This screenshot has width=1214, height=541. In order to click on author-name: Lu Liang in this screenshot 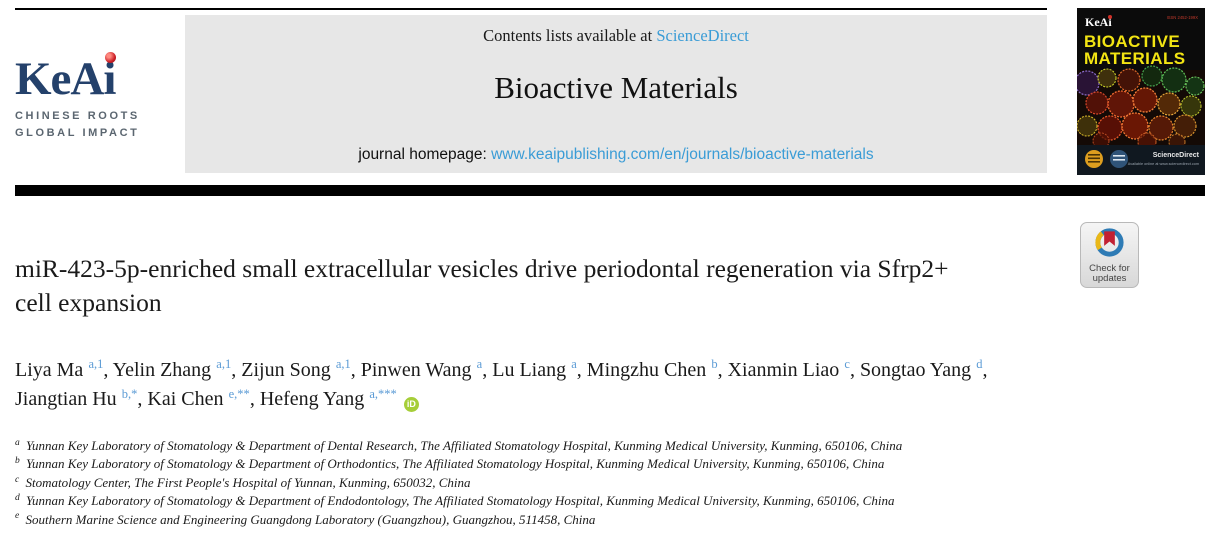, I will do `click(529, 370)`.